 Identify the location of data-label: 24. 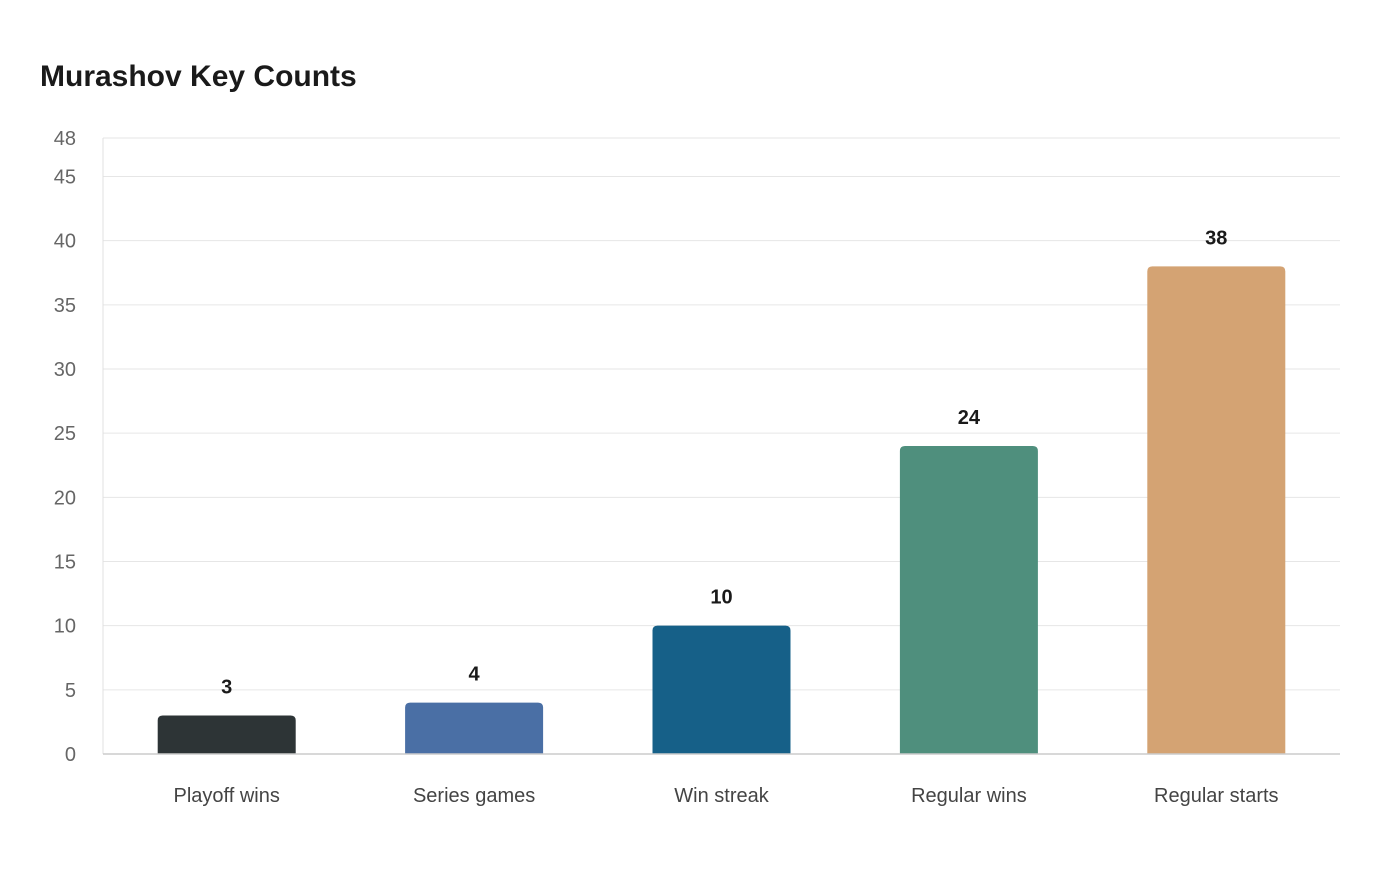
(969, 418).